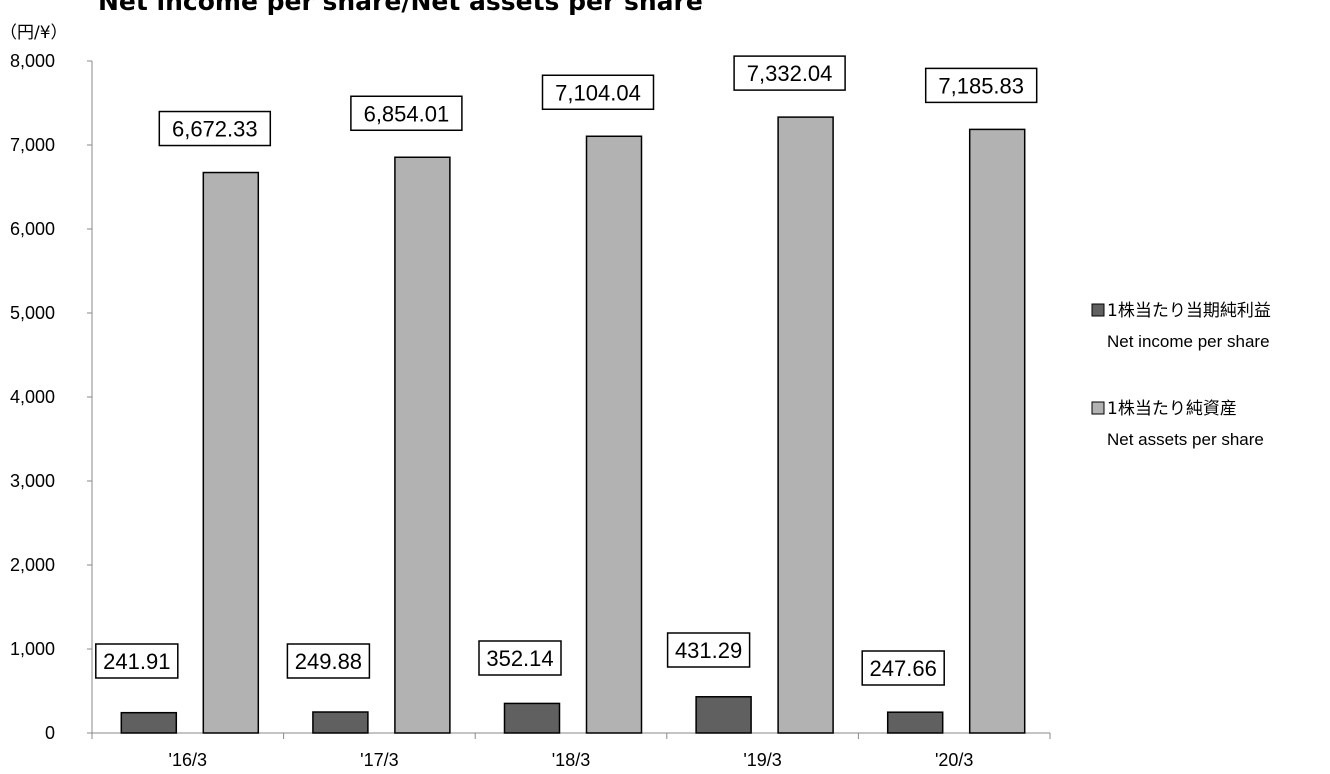 The height and width of the screenshot is (774, 1330). What do you see at coordinates (379, 760) in the screenshot?
I see `x-tick-label: '17/3` at bounding box center [379, 760].